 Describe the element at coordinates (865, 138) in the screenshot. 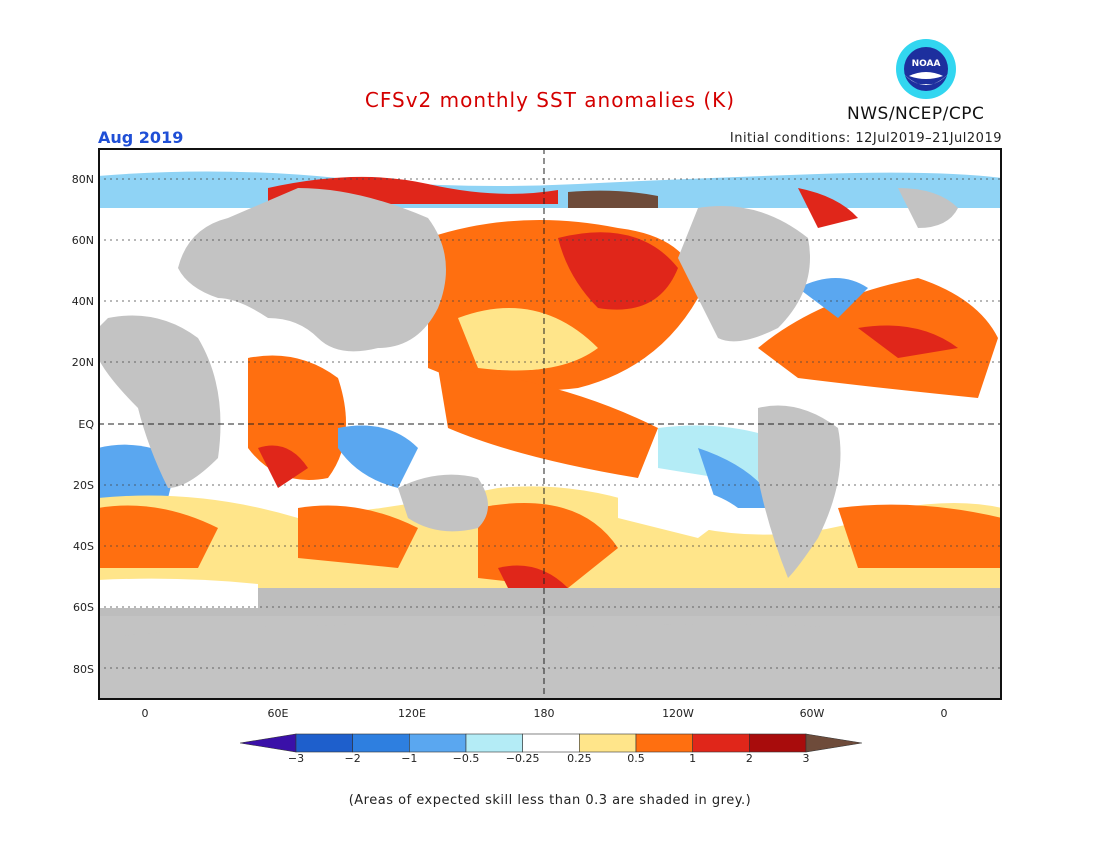

I see `initial-conditions-label: Initial conditions: 12Jul2019–21Jul2019` at that location.